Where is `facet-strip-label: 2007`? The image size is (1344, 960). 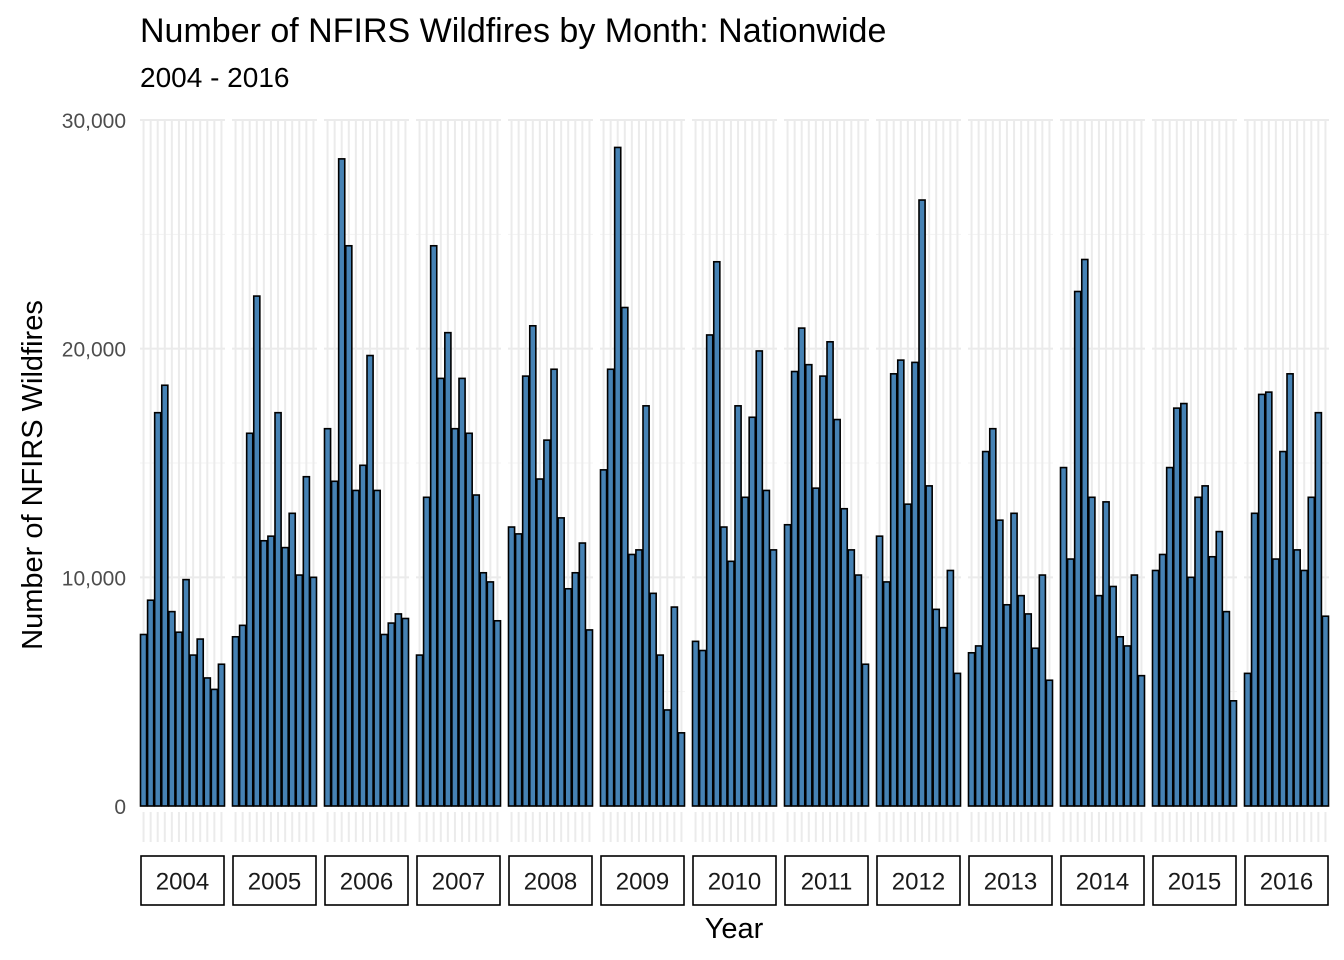 facet-strip-label: 2007 is located at coordinates (458, 882).